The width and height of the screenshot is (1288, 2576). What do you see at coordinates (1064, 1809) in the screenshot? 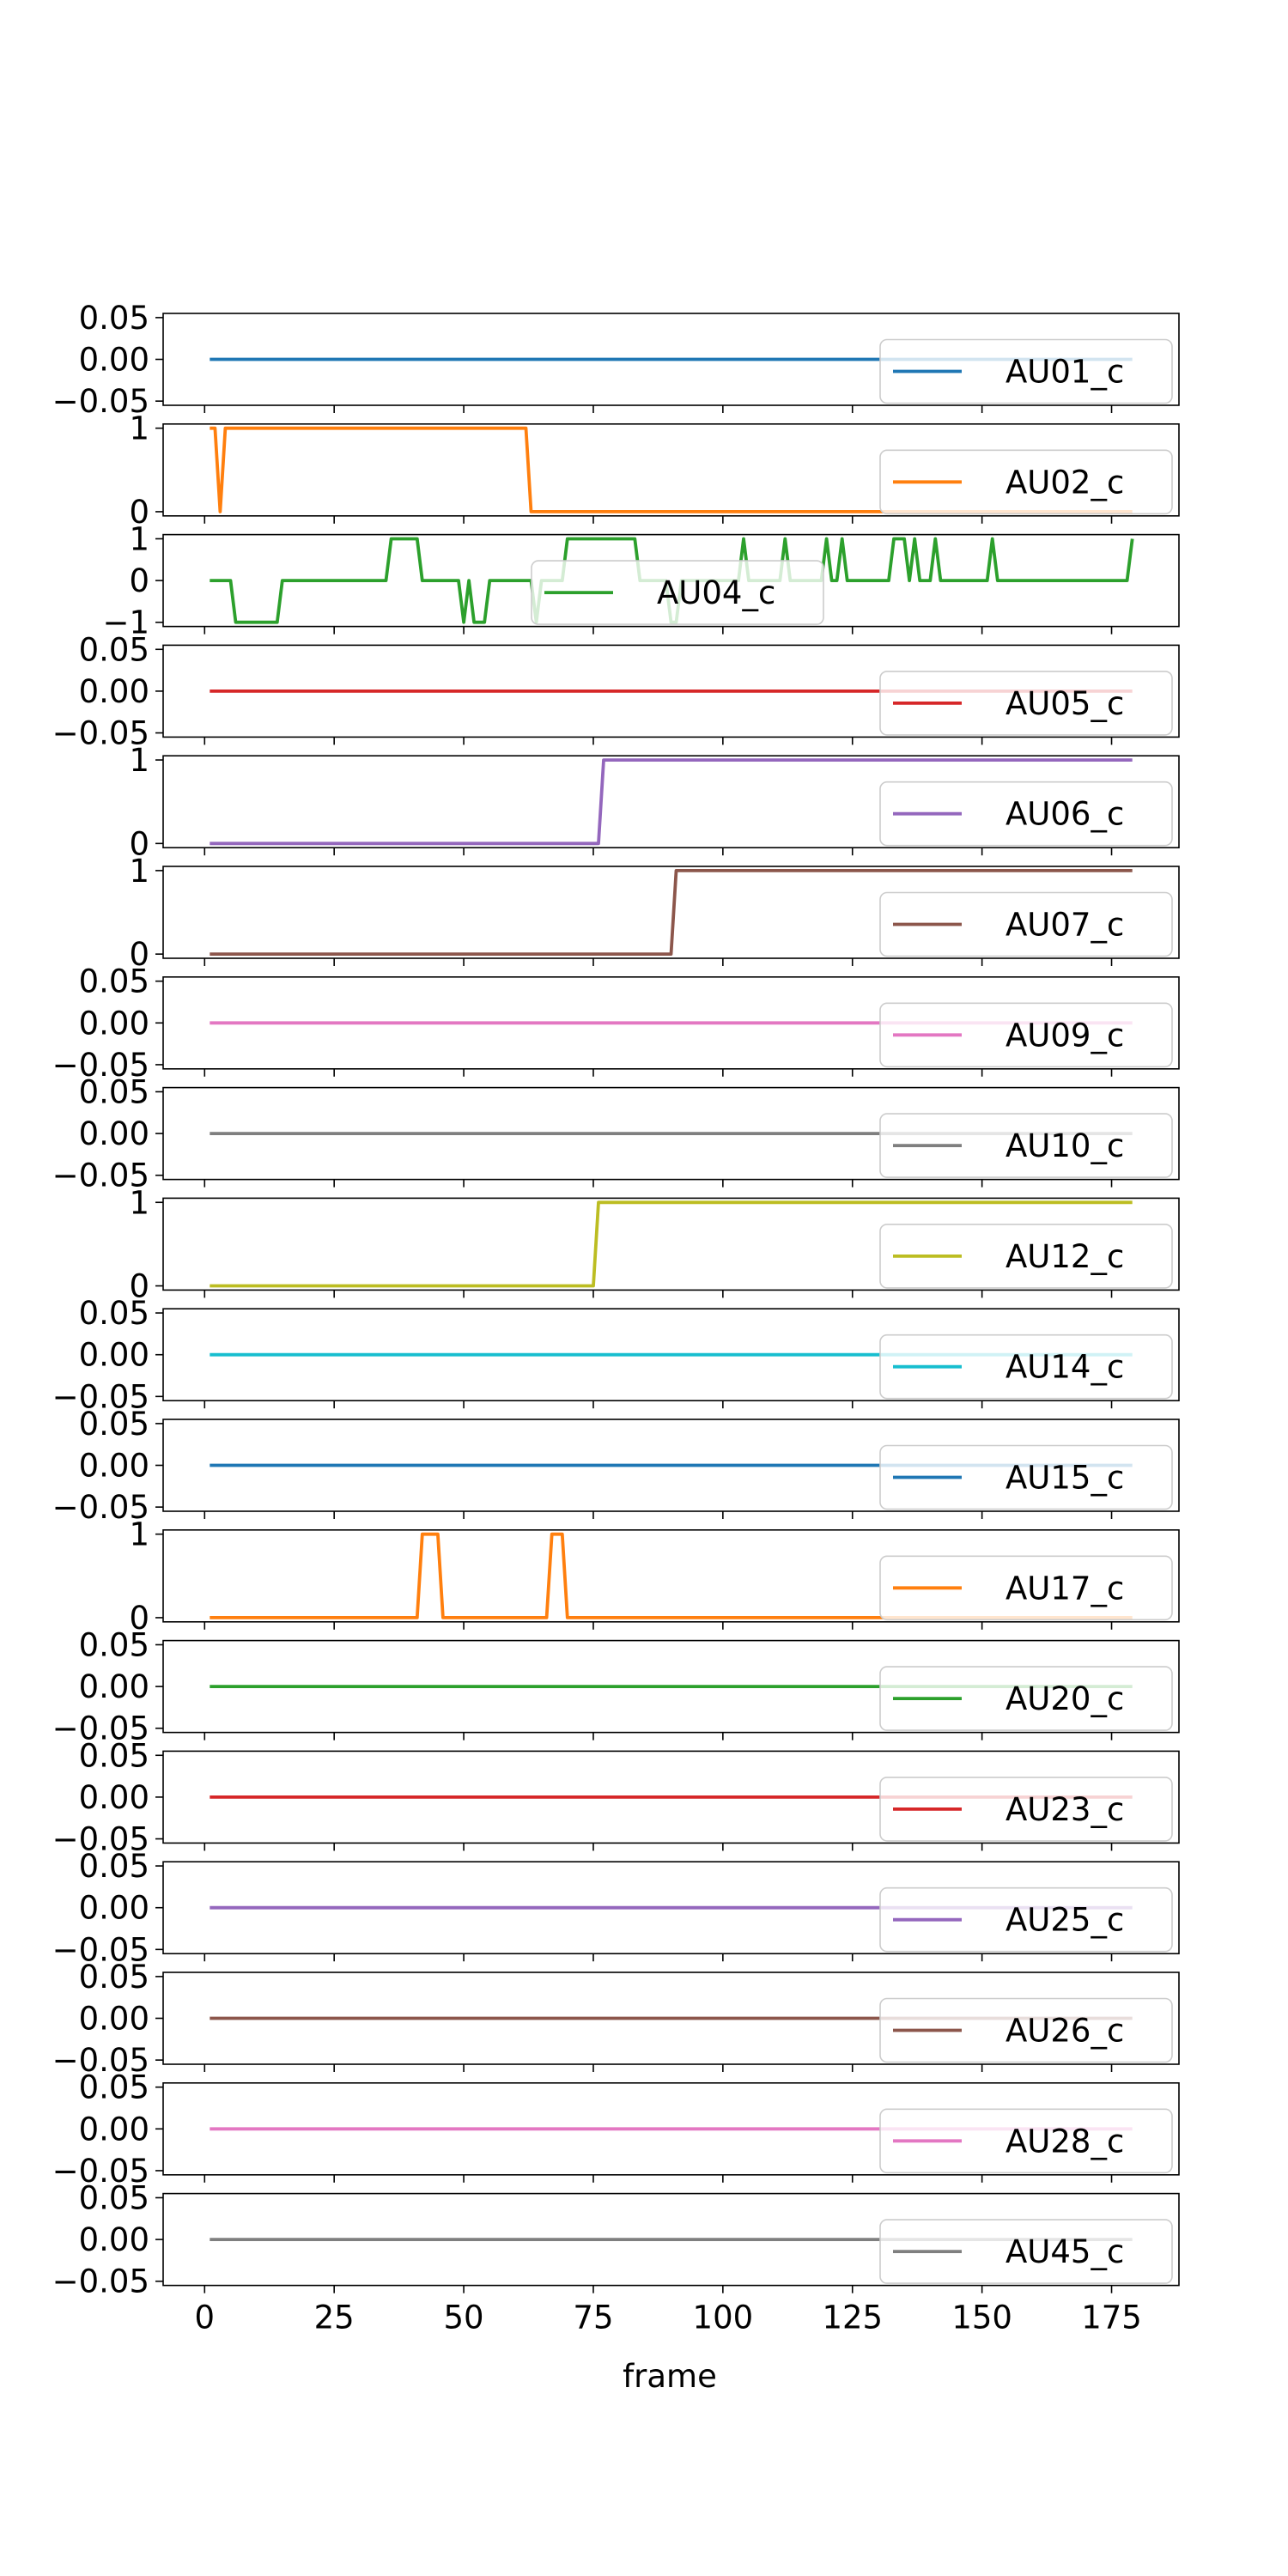
I see `legend-label: AU23_c` at bounding box center [1064, 1809].